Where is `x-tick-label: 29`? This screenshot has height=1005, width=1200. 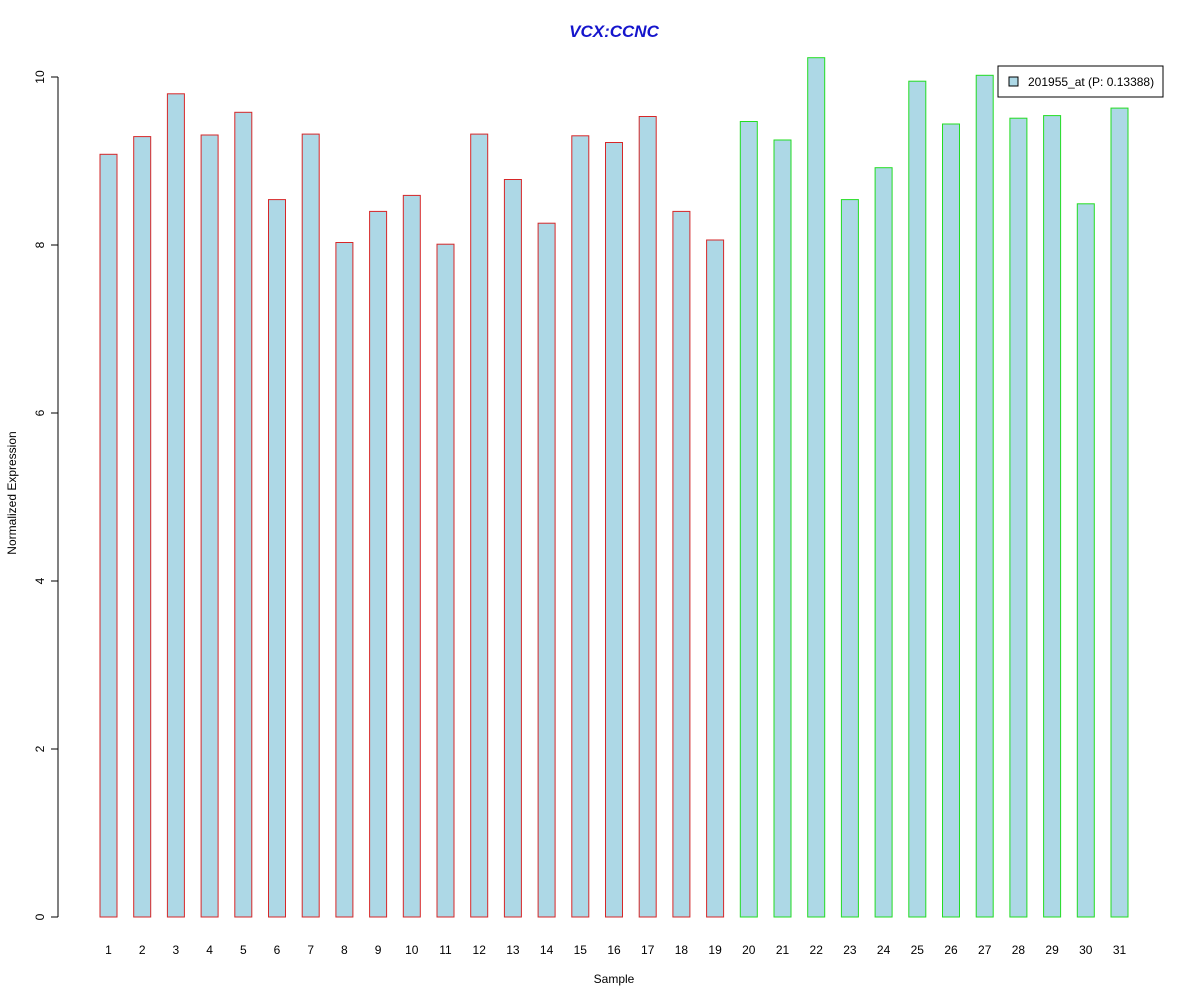
x-tick-label: 29 is located at coordinates (1052, 950).